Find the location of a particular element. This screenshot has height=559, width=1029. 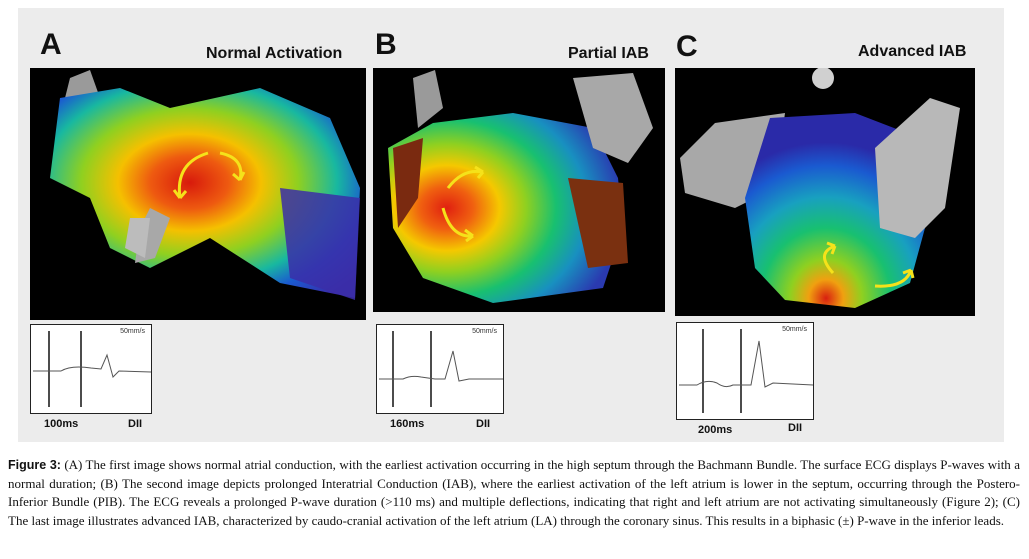

panel-a-title: Normal Activation is located at coordinates (274, 53).